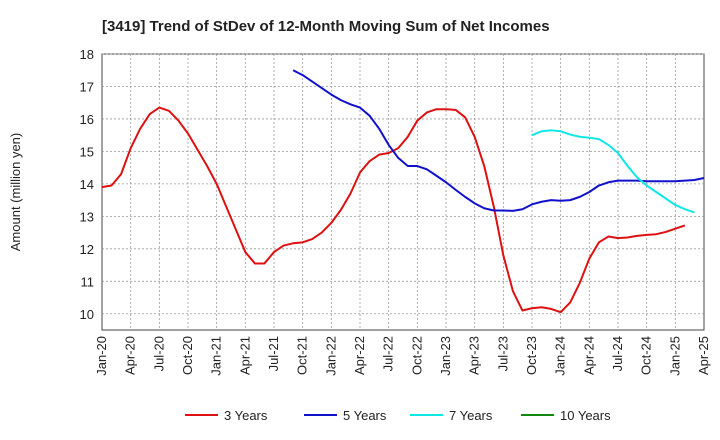 This screenshot has height=440, width=720. What do you see at coordinates (246, 415) in the screenshot?
I see `legend-label: 3 Years` at bounding box center [246, 415].